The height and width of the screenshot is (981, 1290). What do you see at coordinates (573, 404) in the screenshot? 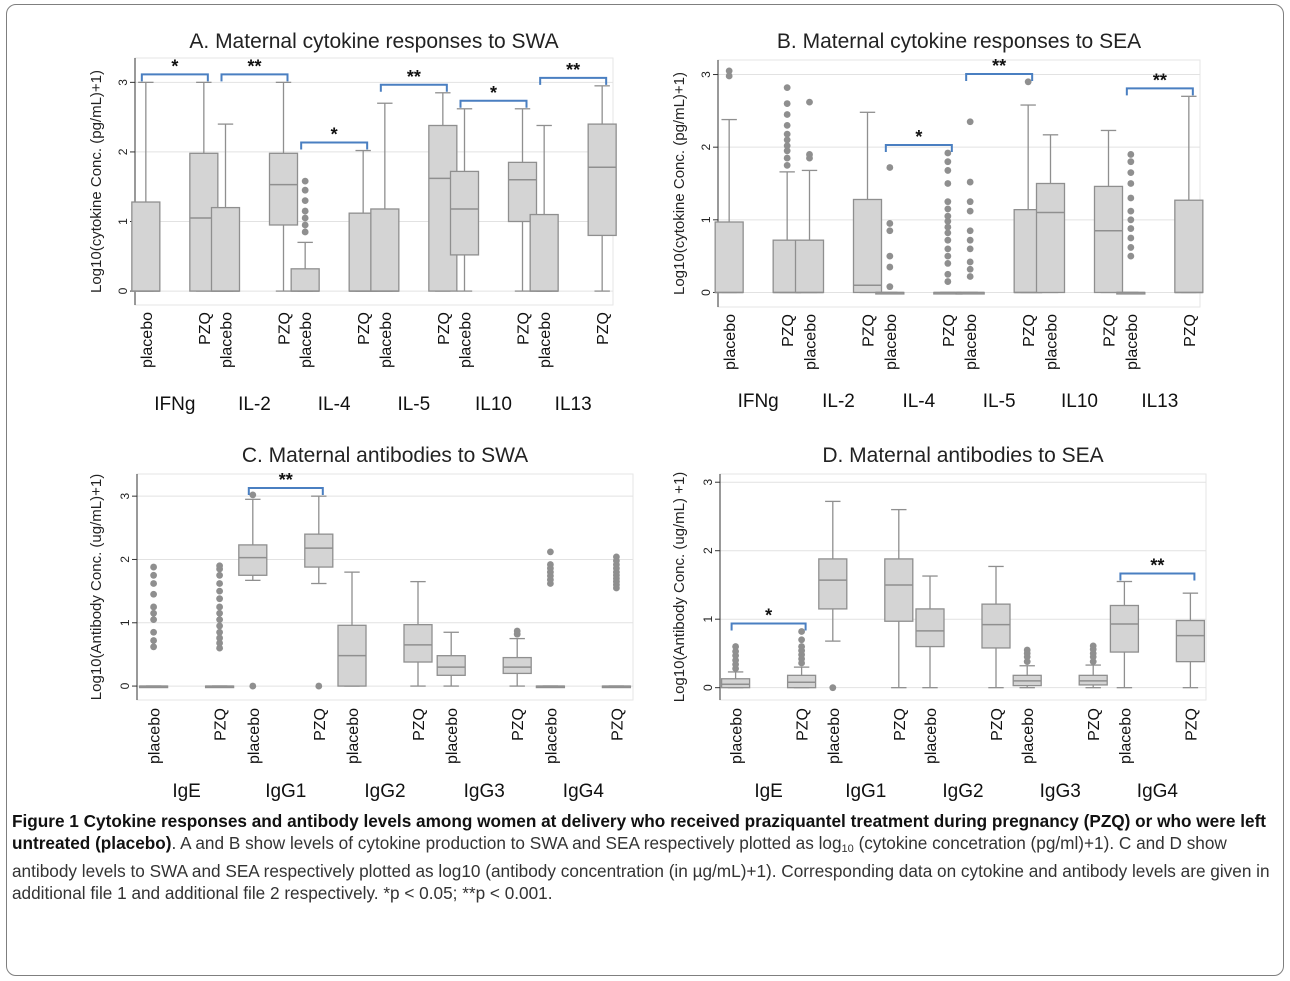
I see `panel-a-group-label-il13: IL13` at bounding box center [573, 404].